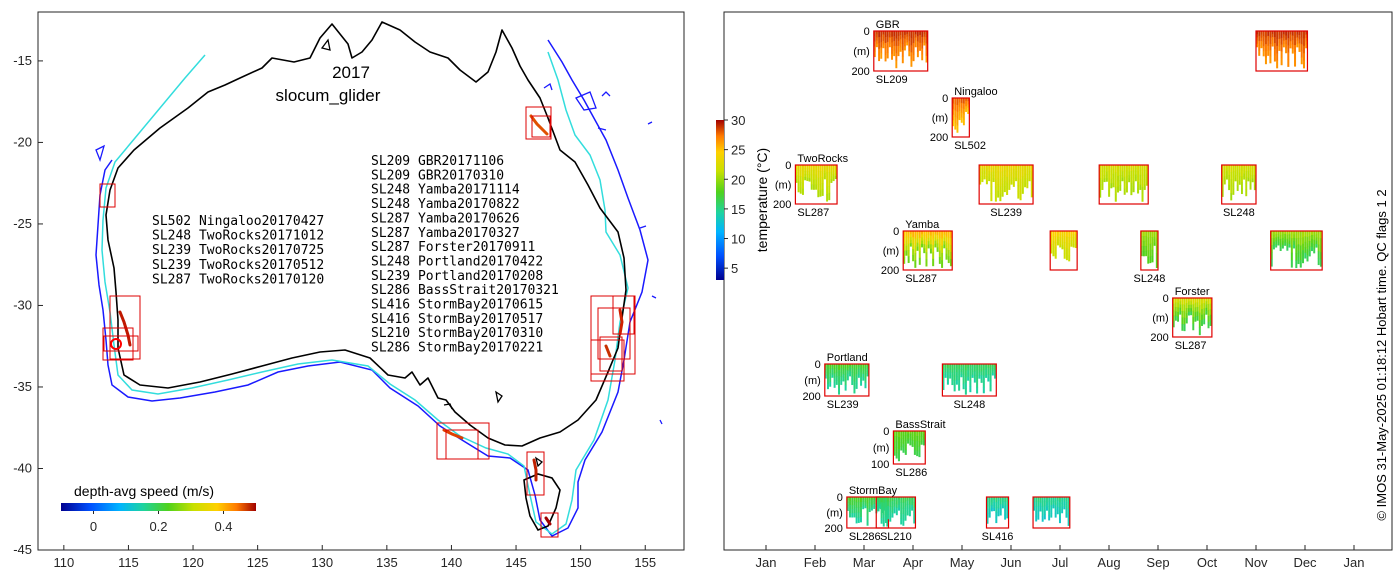  Describe the element at coordinates (457, 348) in the screenshot. I see `east-deployment-entry: SL286 StormBay20170221` at that location.